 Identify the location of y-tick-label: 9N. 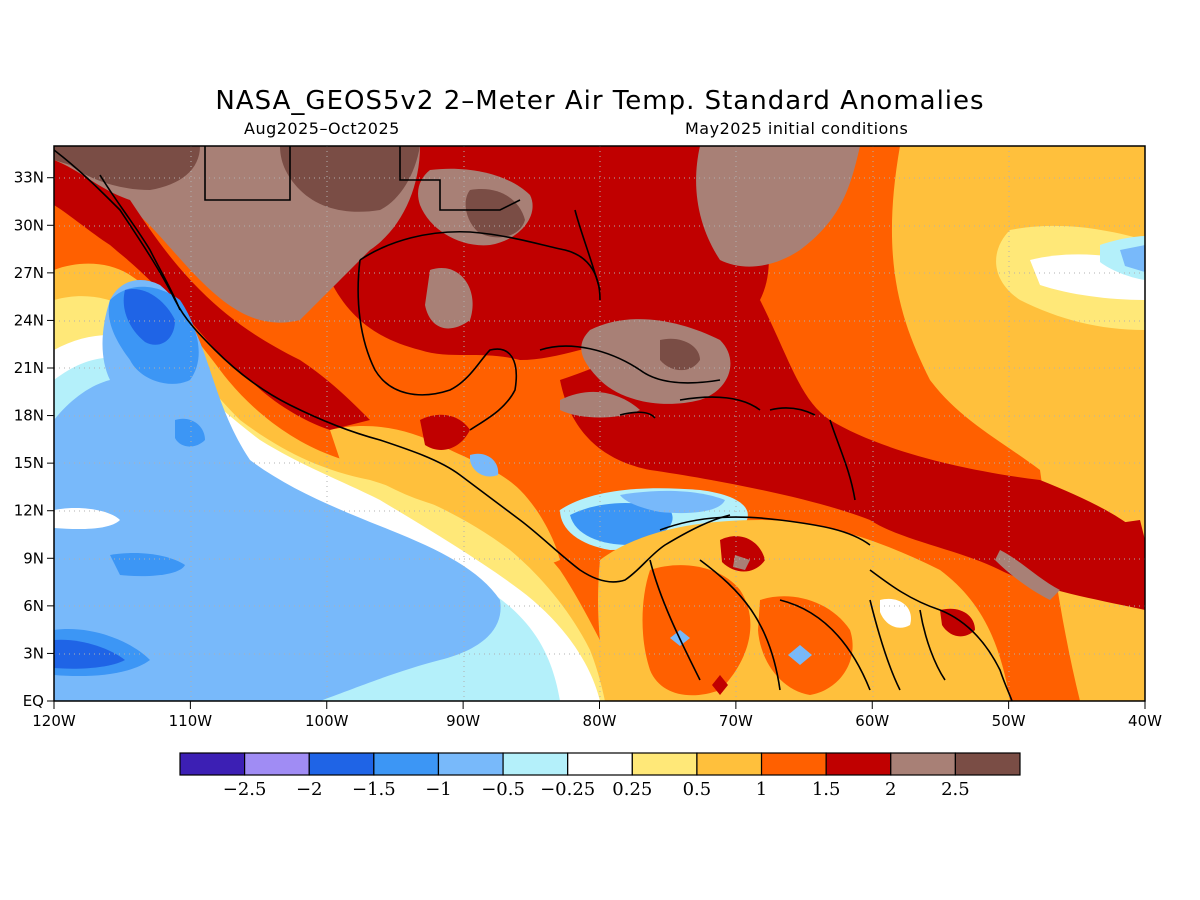
(33, 558).